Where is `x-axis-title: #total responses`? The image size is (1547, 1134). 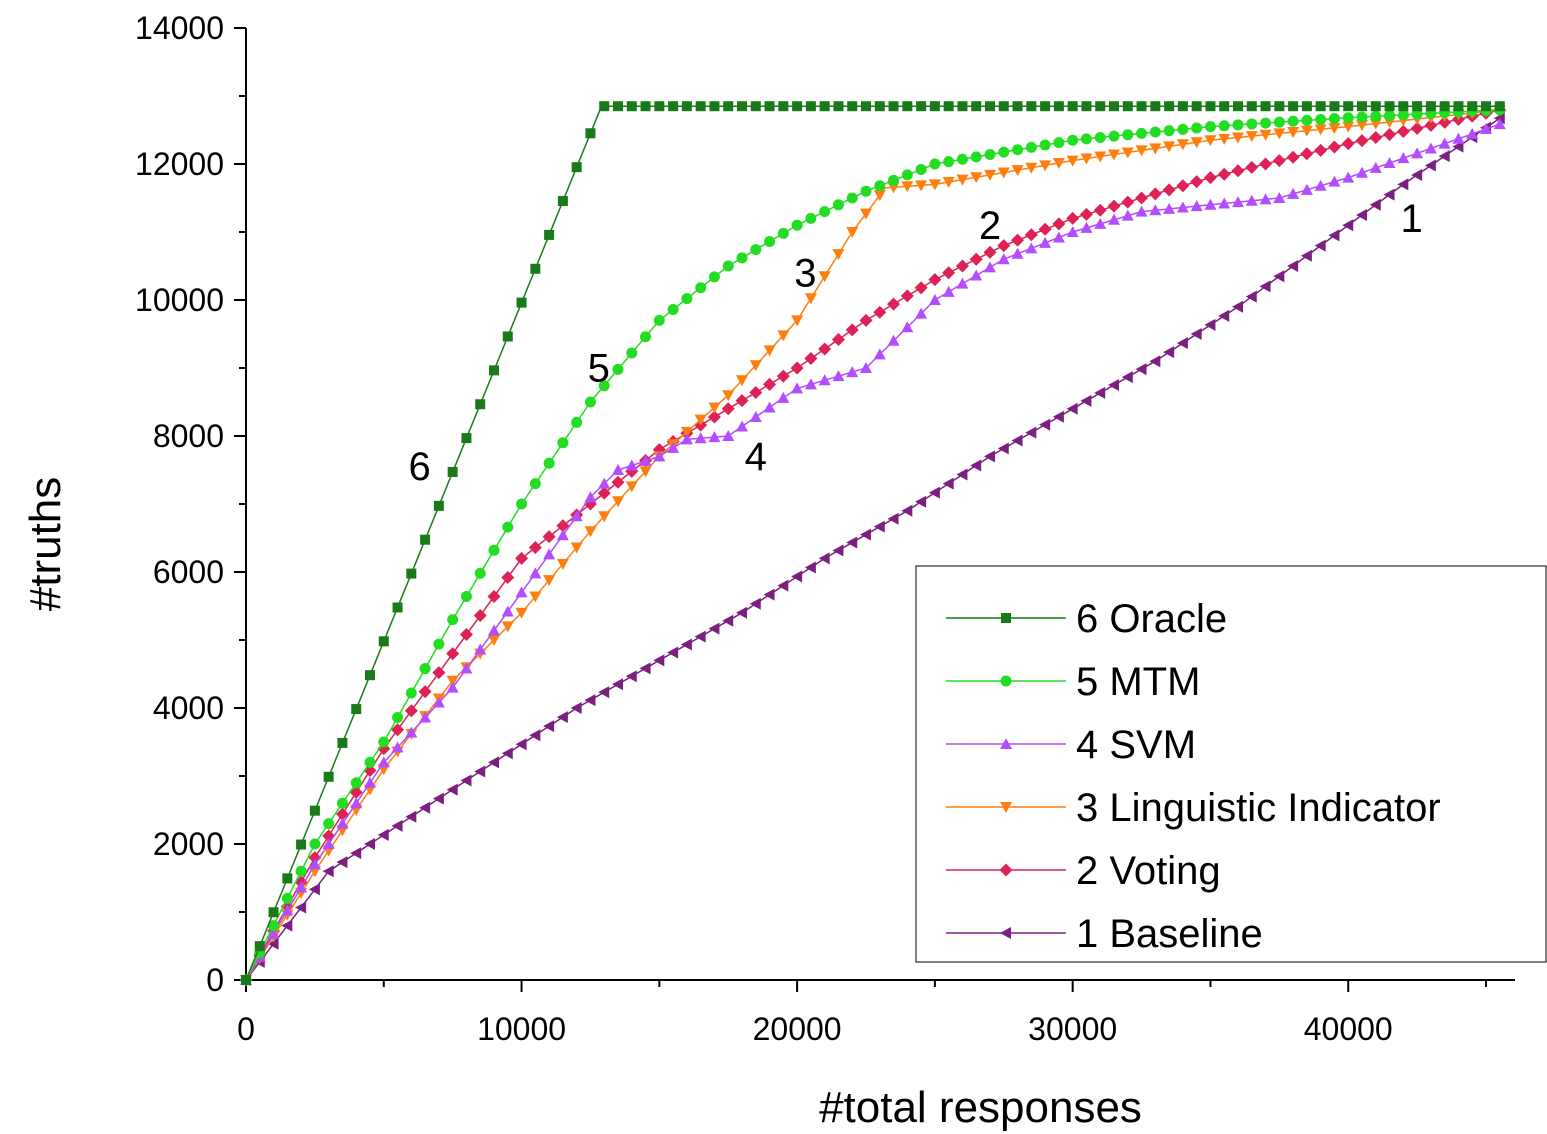 x-axis-title: #total responses is located at coordinates (980, 1107).